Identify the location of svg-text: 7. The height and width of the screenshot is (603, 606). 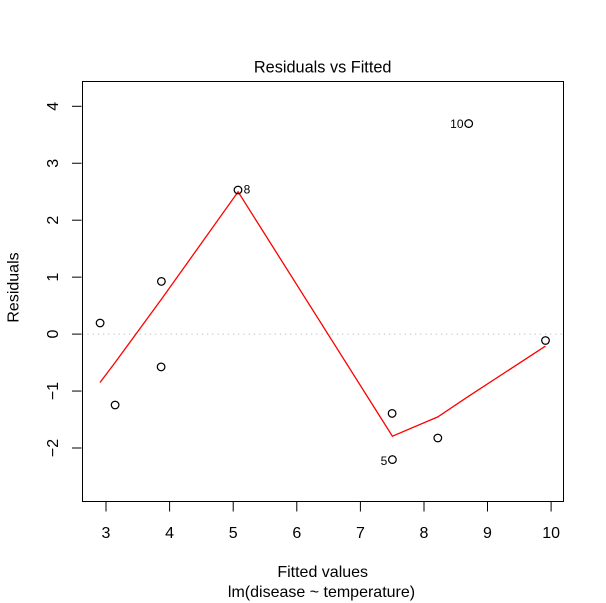
(360, 533).